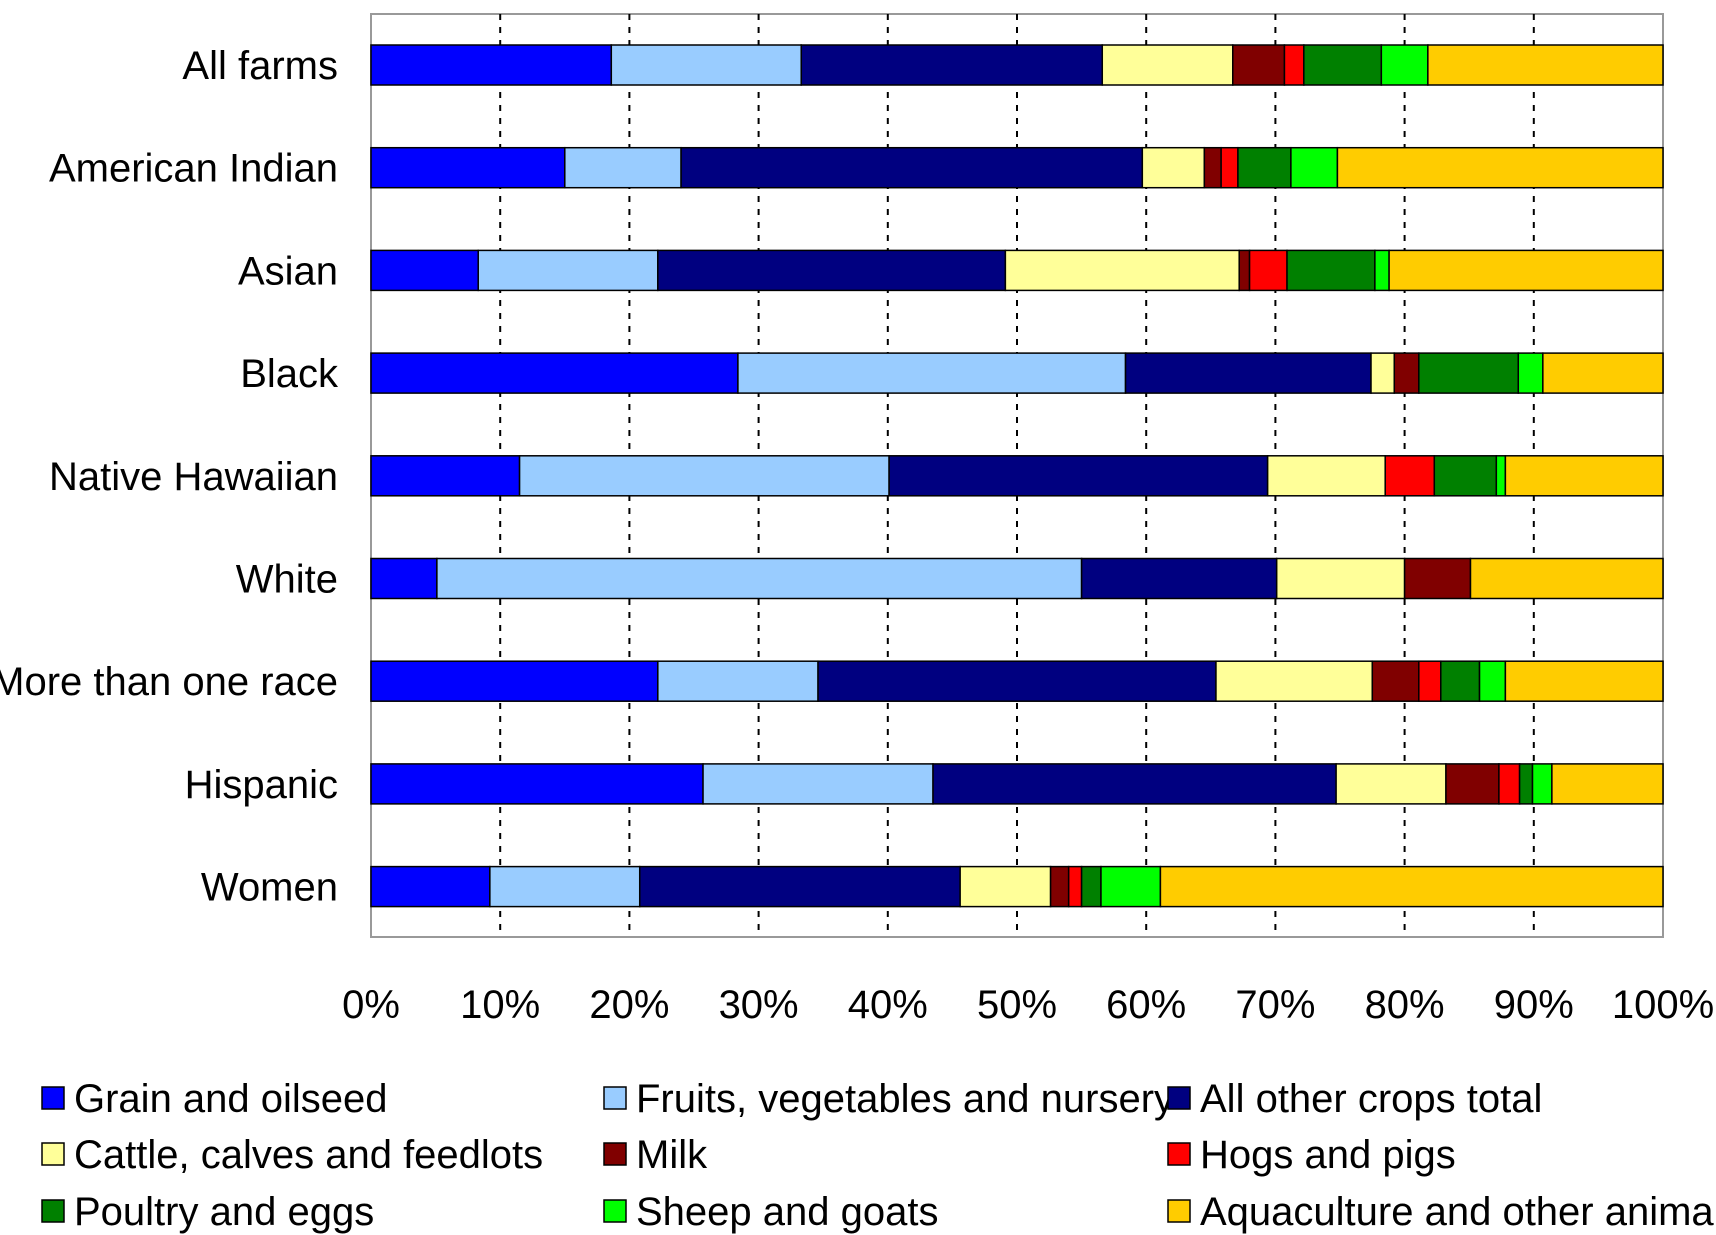 This screenshot has width=1716, height=1235. I want to click on category-label: Black, so click(289, 374).